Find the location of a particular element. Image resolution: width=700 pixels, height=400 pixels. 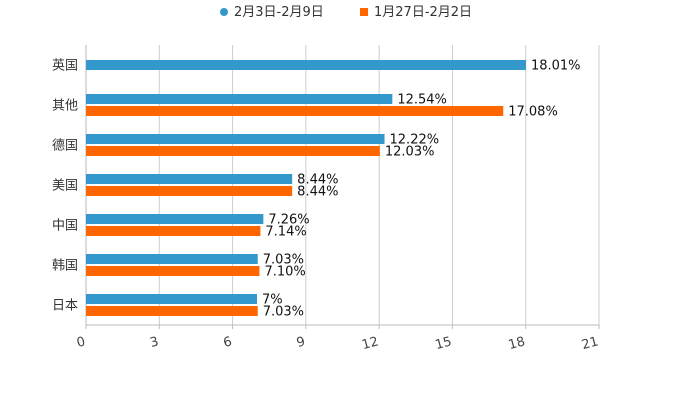

y-tick-label: 日本 is located at coordinates (65, 306).